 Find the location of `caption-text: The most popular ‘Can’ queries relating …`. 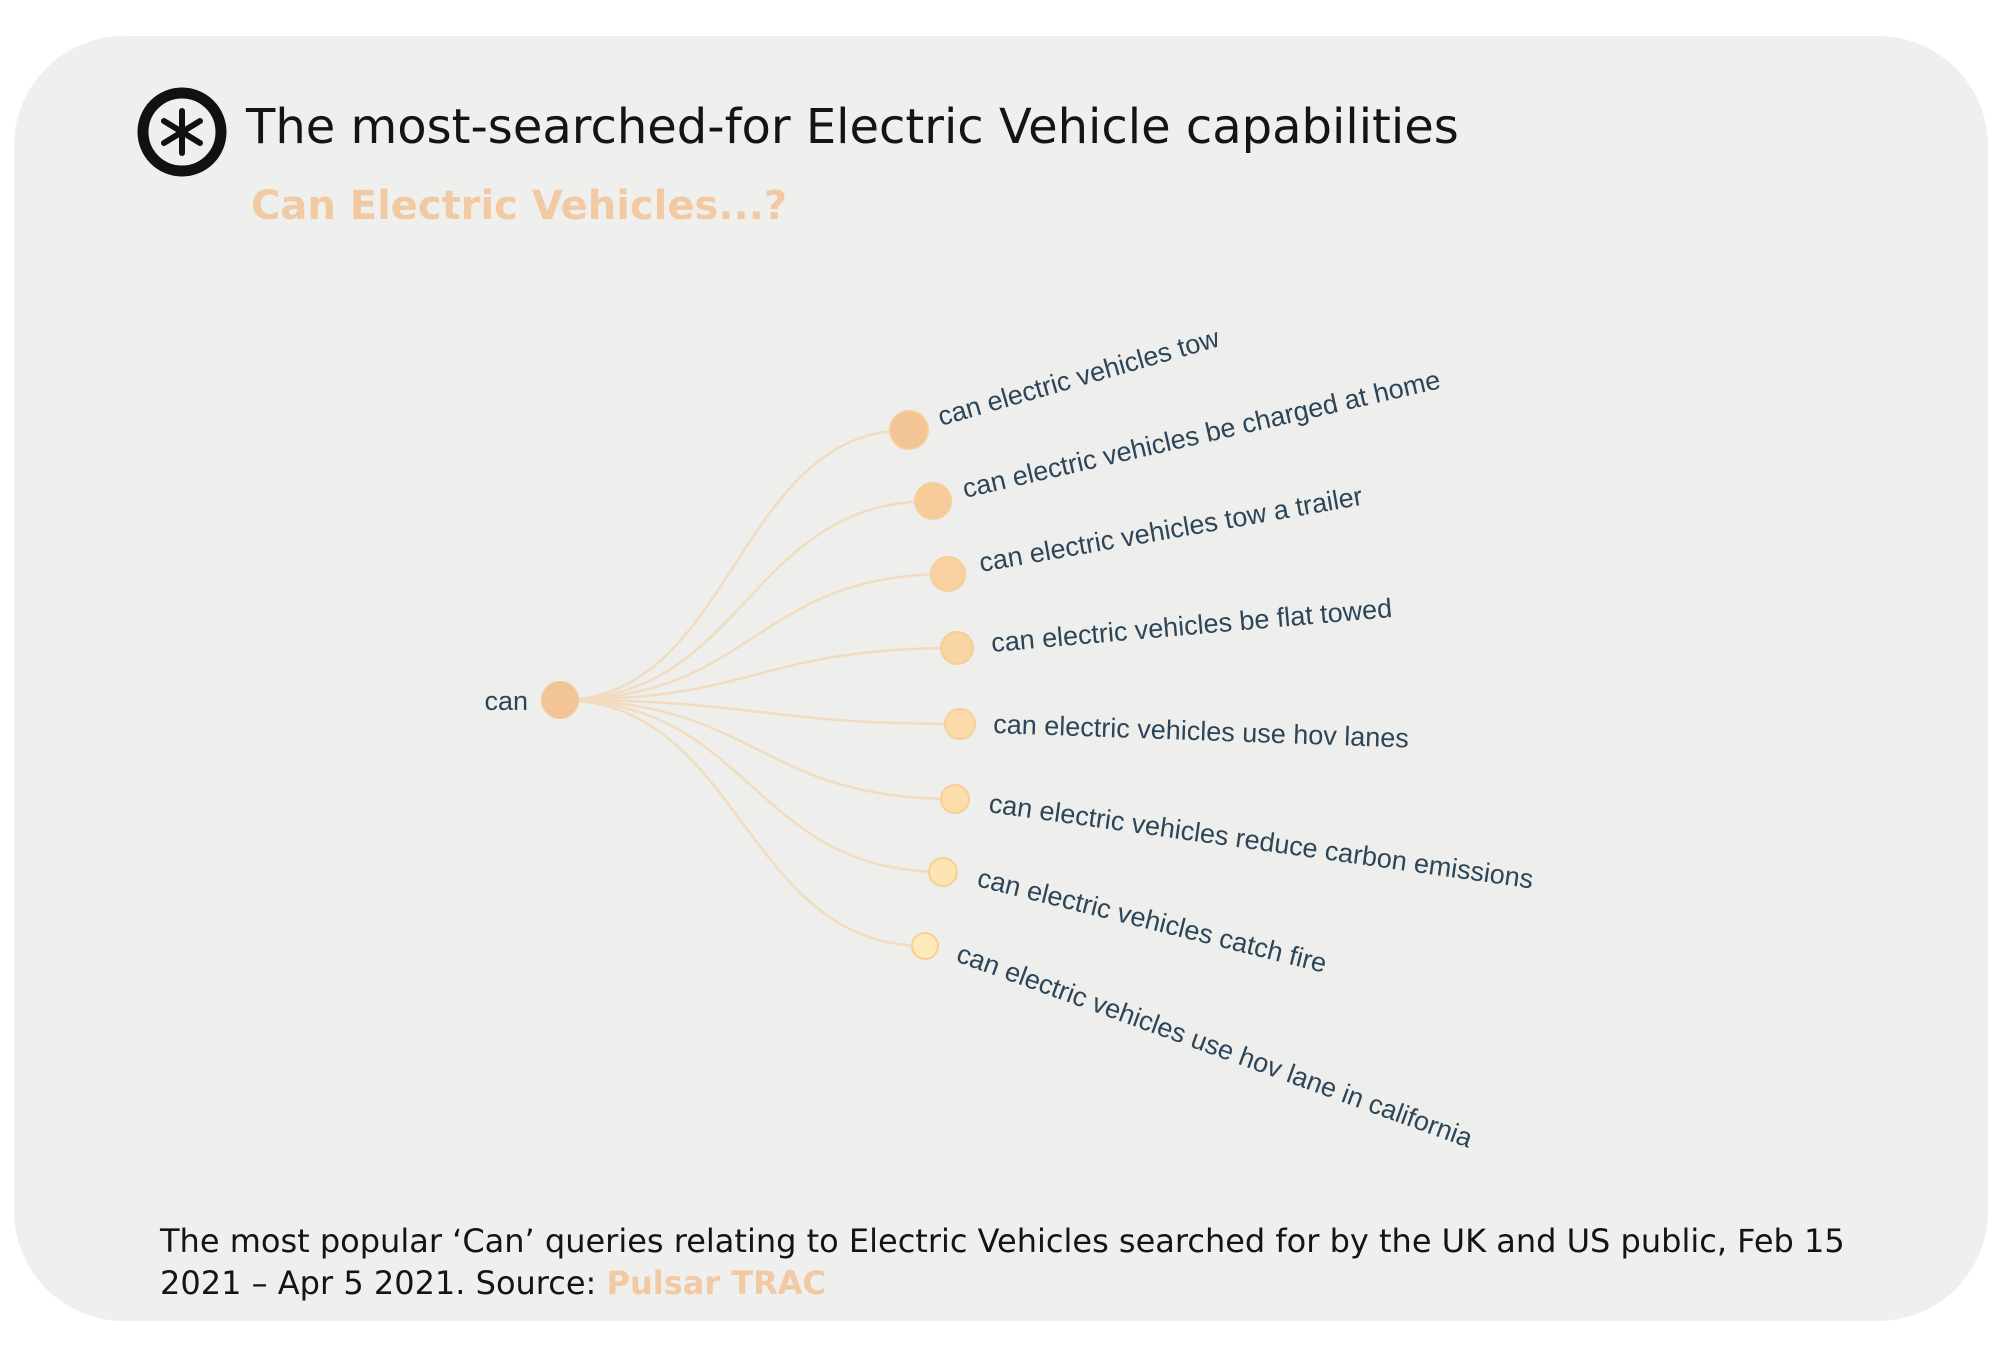

caption-text: The most popular ‘Can’ queries relating … is located at coordinates (1002, 1262).